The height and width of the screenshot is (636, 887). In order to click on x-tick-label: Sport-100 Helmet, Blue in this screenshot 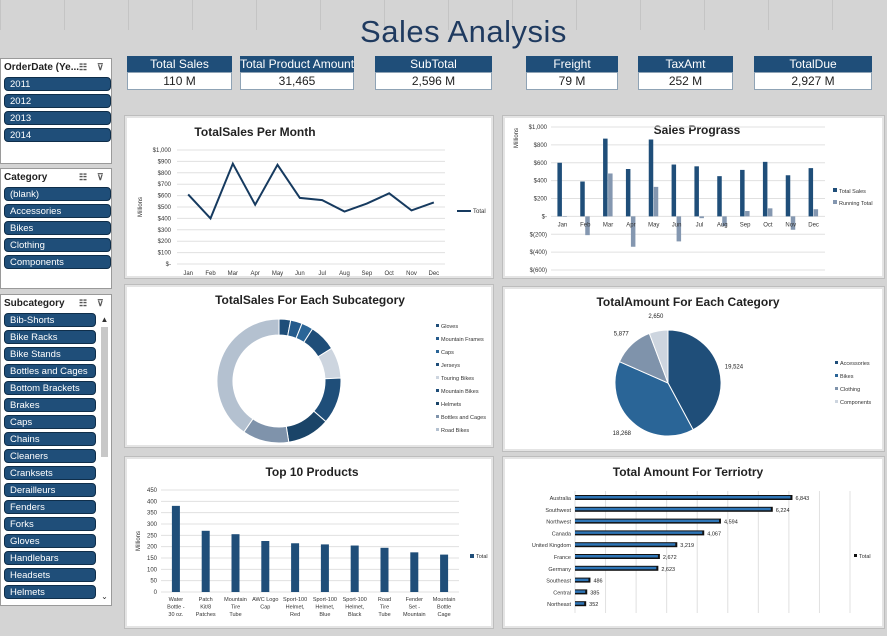, I will do `click(325, 607)`.